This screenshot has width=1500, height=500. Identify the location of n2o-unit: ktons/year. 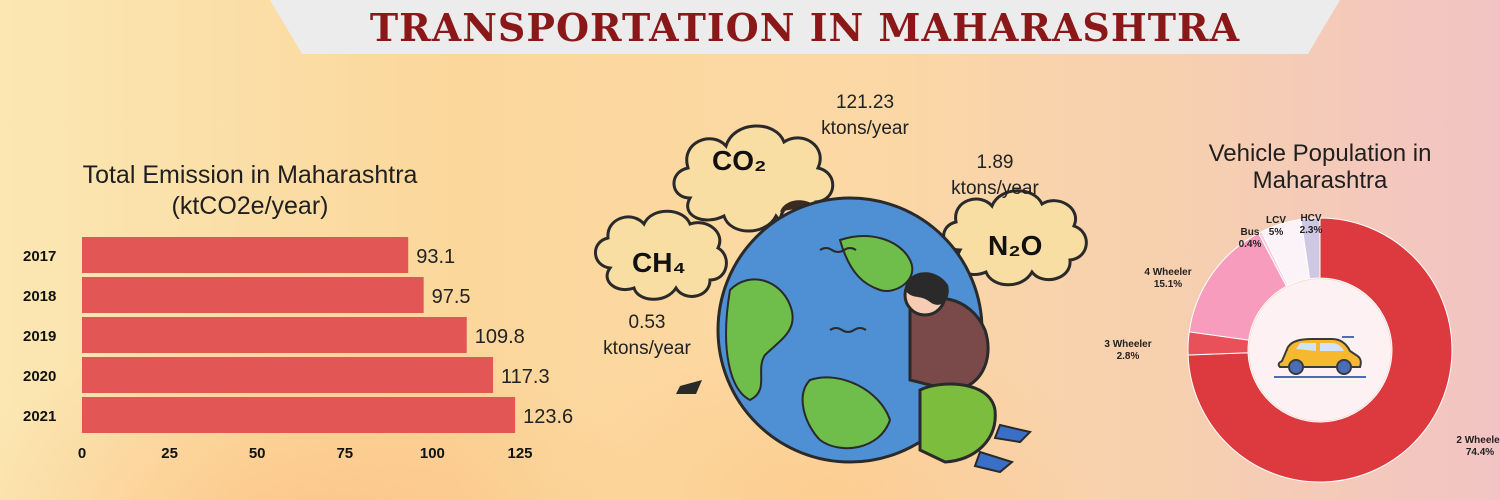
(995, 188).